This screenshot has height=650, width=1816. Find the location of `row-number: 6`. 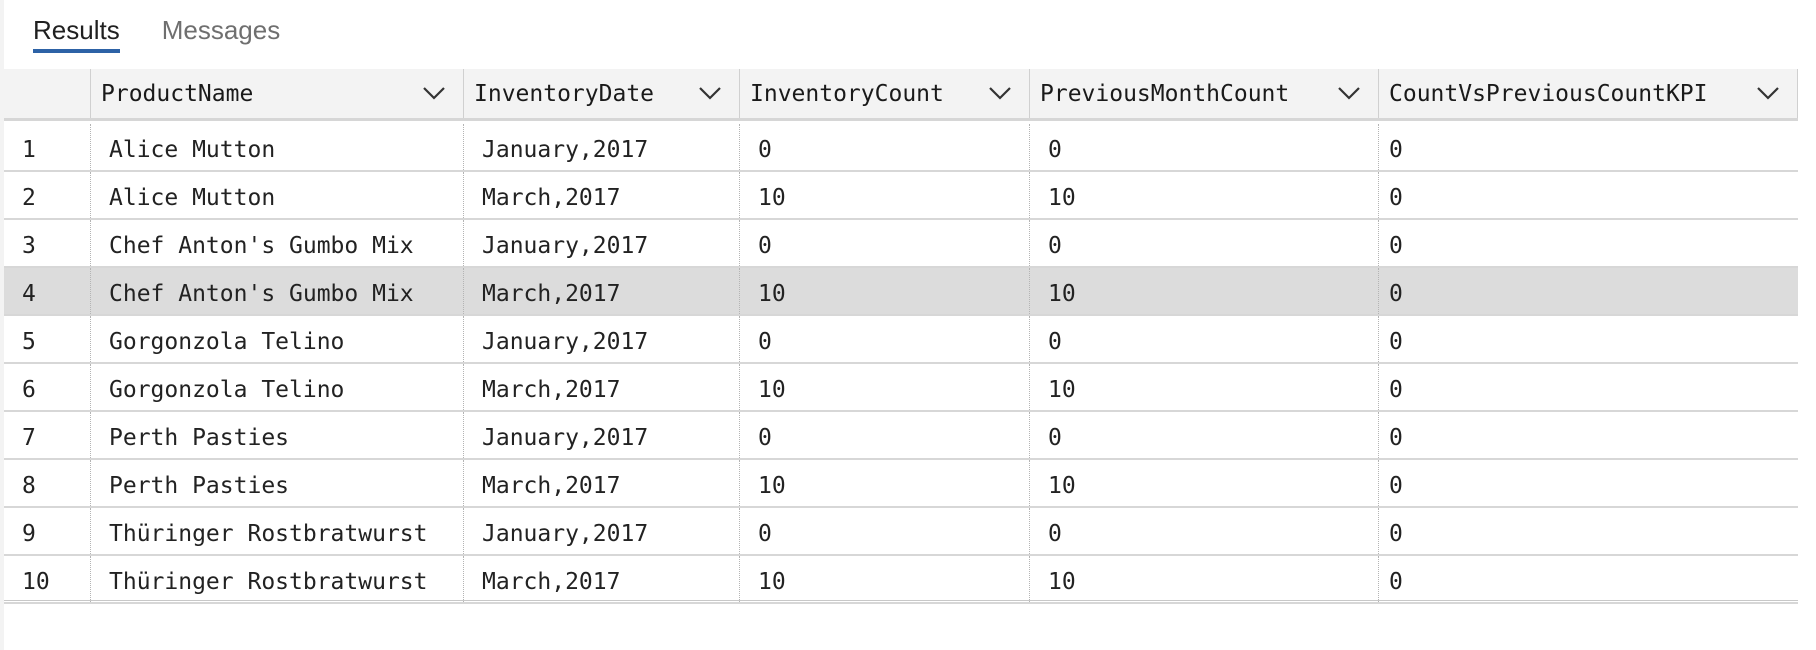

row-number: 6 is located at coordinates (29, 390).